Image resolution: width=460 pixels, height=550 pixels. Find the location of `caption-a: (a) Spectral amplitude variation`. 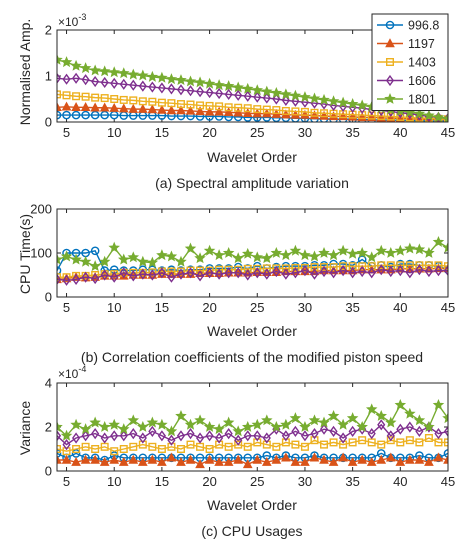

caption-a: (a) Spectral amplitude variation is located at coordinates (252, 183).